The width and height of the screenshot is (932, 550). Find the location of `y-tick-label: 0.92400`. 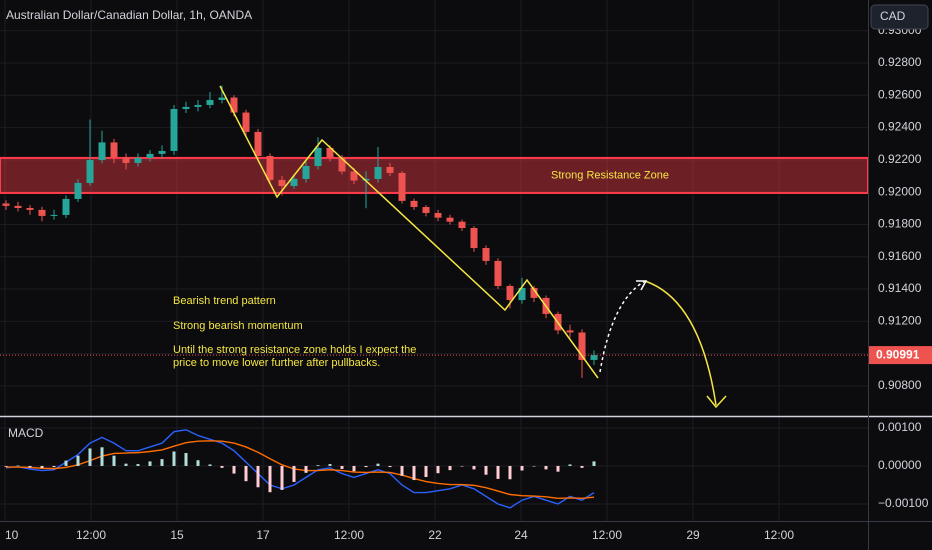

y-tick-label: 0.92400 is located at coordinates (900, 127).